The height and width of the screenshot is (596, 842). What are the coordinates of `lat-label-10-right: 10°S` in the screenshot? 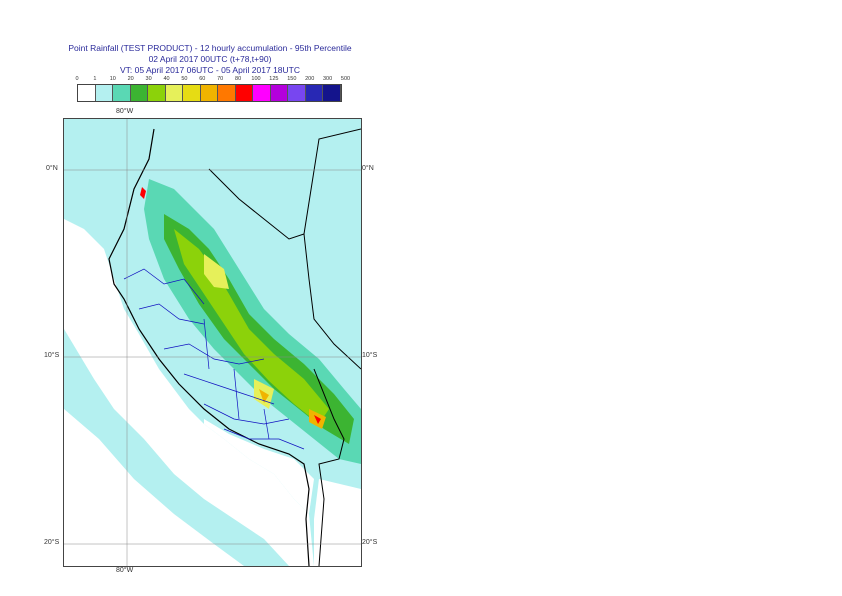 It's located at (370, 355).